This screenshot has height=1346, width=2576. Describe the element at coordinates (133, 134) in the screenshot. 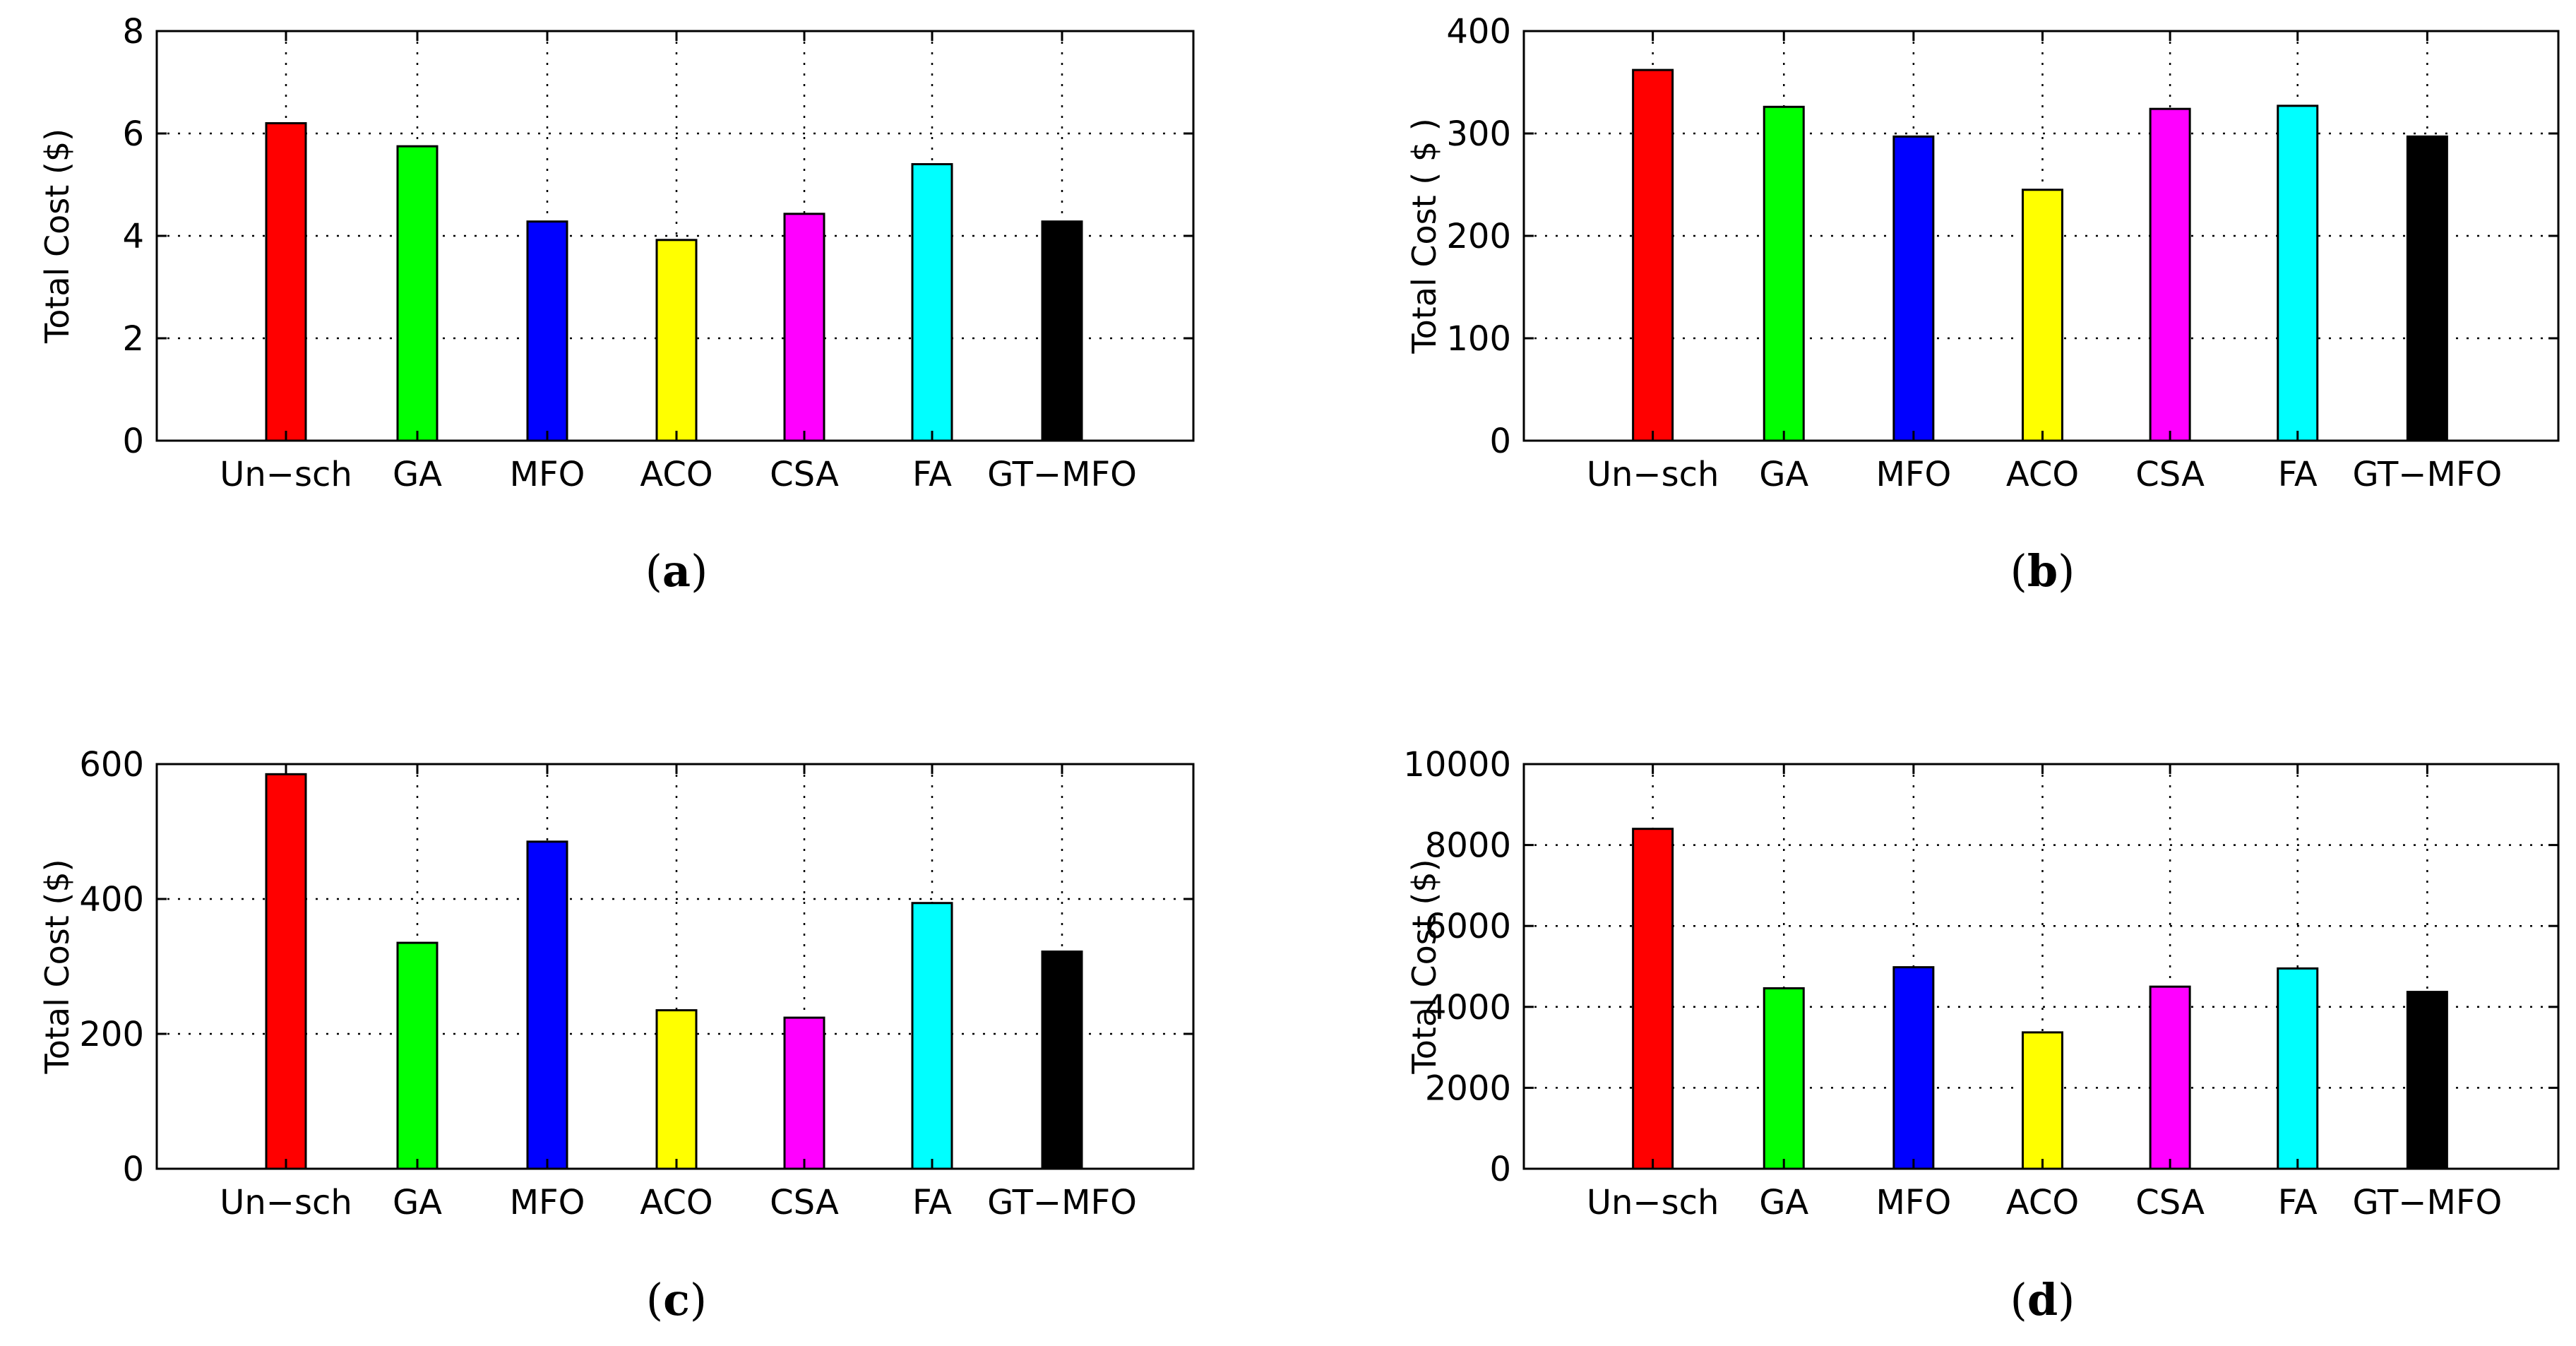

I see `y-tick-label: 6` at that location.